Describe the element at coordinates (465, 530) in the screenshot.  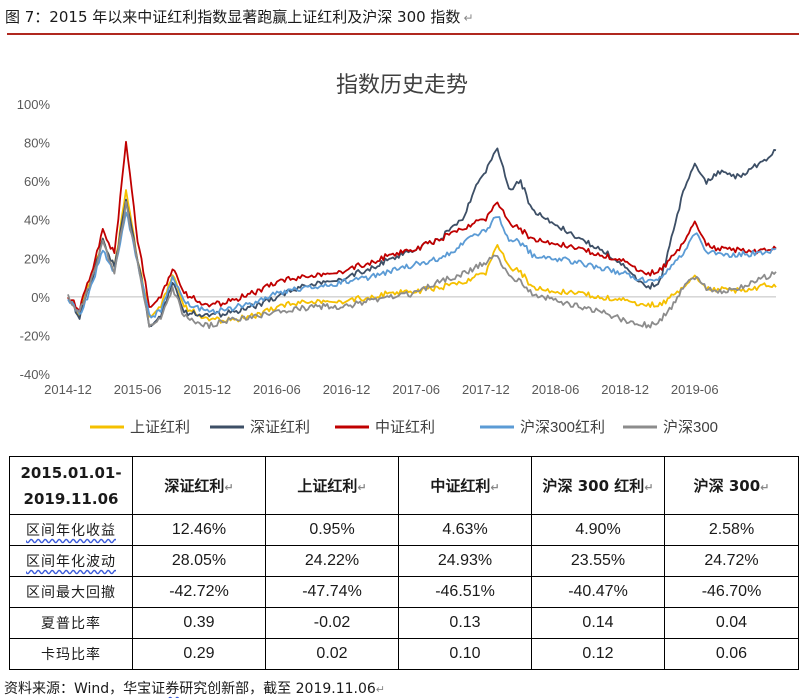
I see `table-cell: 4.63%` at that location.